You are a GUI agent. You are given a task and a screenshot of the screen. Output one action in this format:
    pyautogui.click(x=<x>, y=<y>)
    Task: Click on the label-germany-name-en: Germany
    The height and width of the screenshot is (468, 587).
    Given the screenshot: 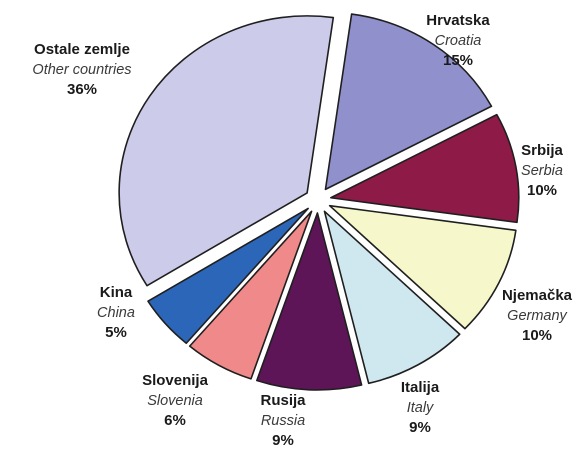 What is the action you would take?
    pyautogui.click(x=537, y=316)
    